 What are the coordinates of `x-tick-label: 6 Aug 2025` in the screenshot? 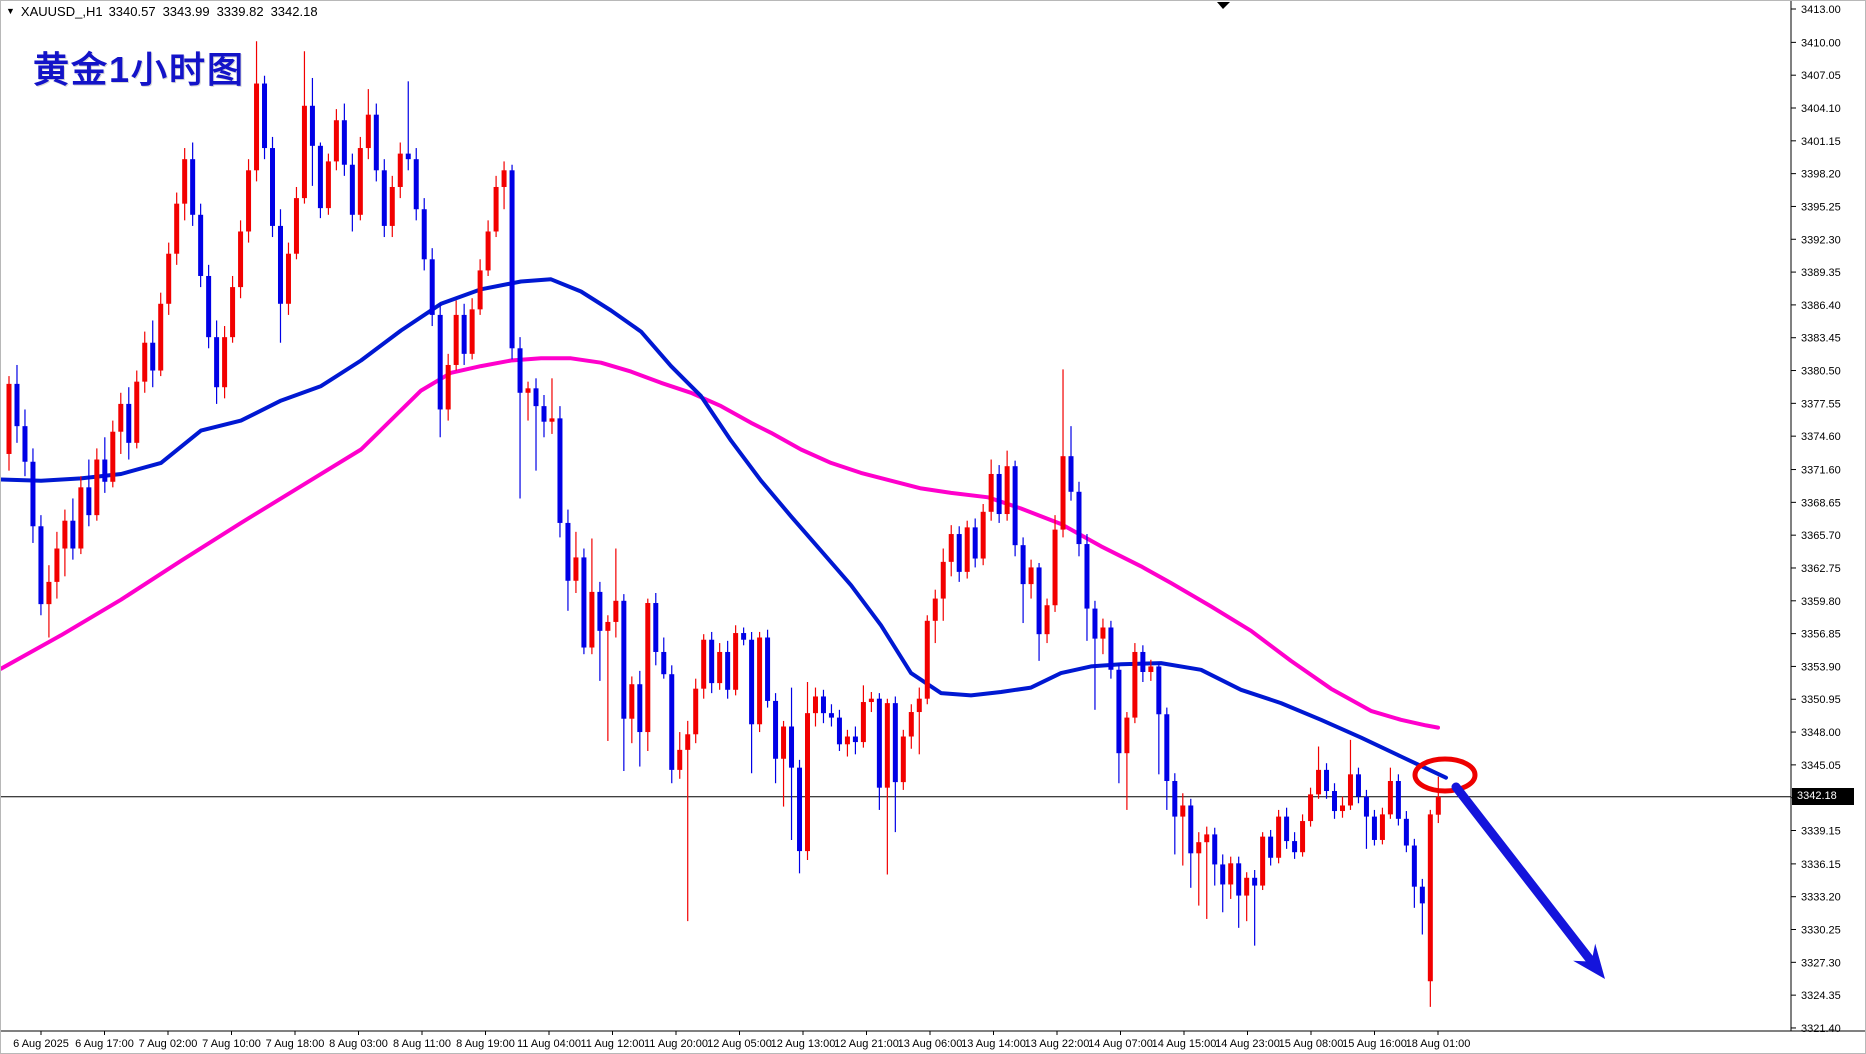 It's located at (41, 1044).